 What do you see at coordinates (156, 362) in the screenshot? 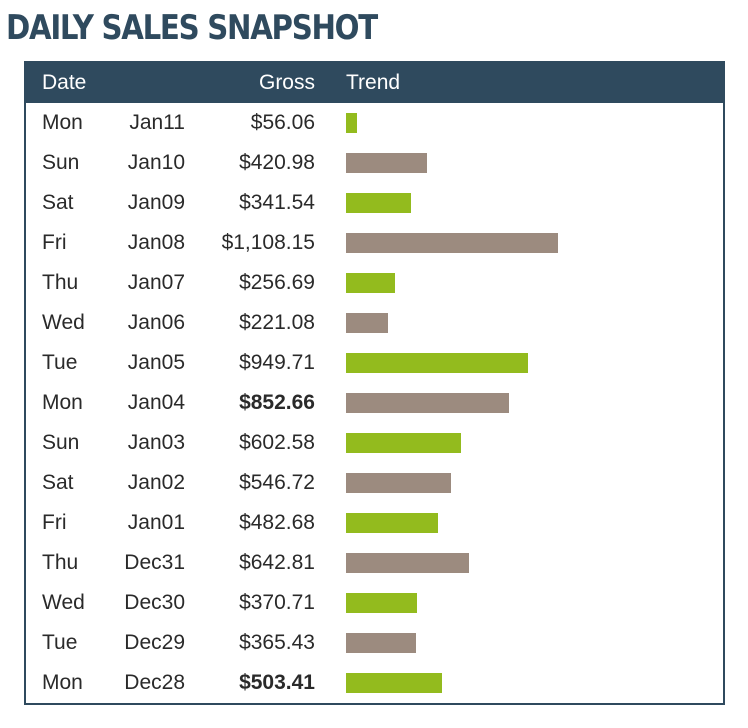
I see `row-date: Jan05` at bounding box center [156, 362].